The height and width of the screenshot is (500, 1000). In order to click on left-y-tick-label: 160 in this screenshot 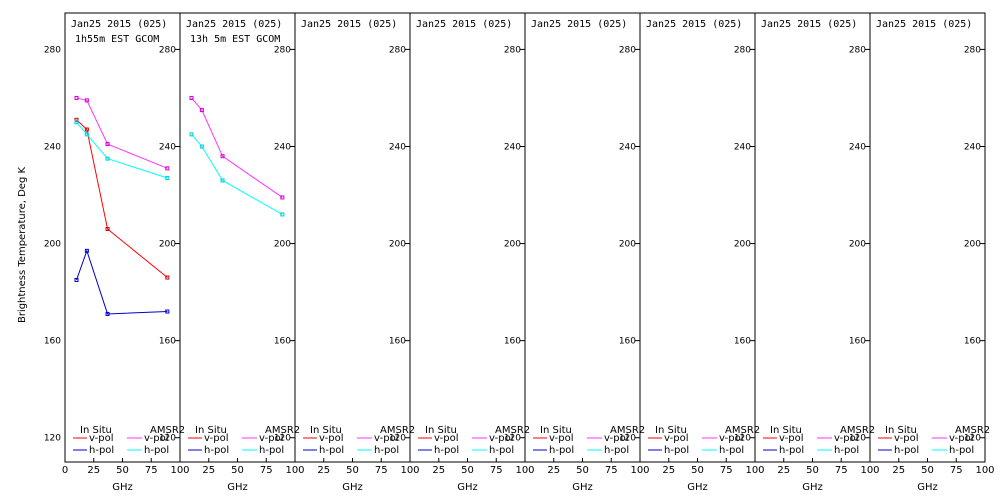, I will do `click(52, 342)`.